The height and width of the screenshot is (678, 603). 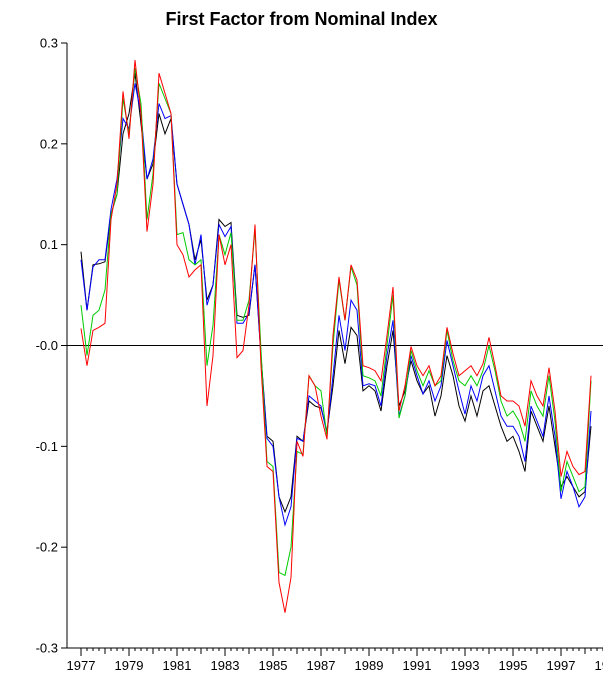 I want to click on x-tick-label: 1999, so click(x=599, y=665).